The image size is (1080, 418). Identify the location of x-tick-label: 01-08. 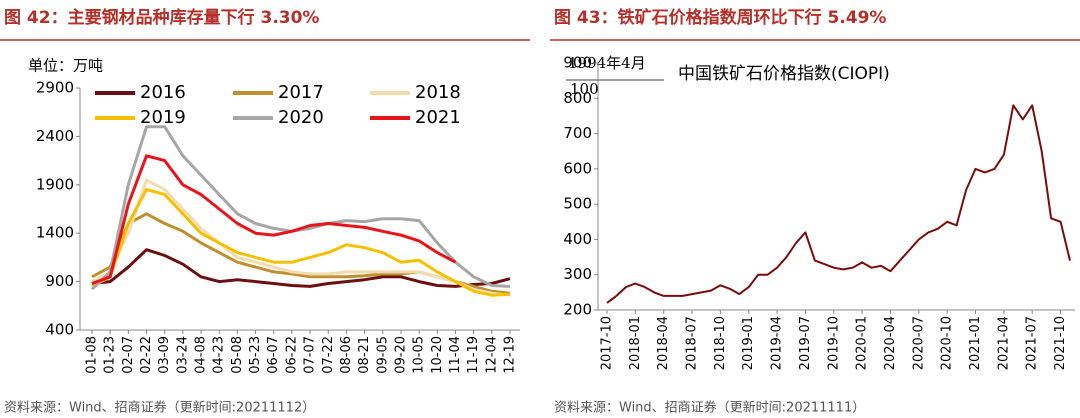
(92, 355).